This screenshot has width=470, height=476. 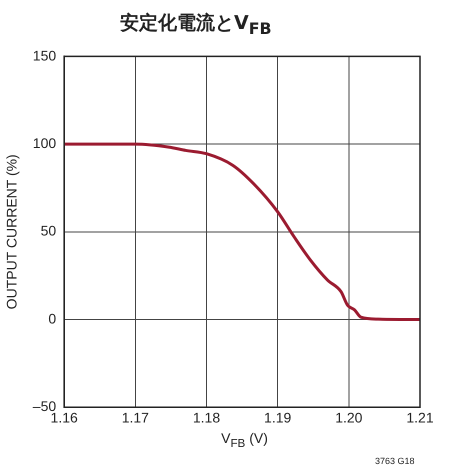 What do you see at coordinates (11, 232) in the screenshot?
I see `y-axis-title: OUTPUT CURRENT (%)` at bounding box center [11, 232].